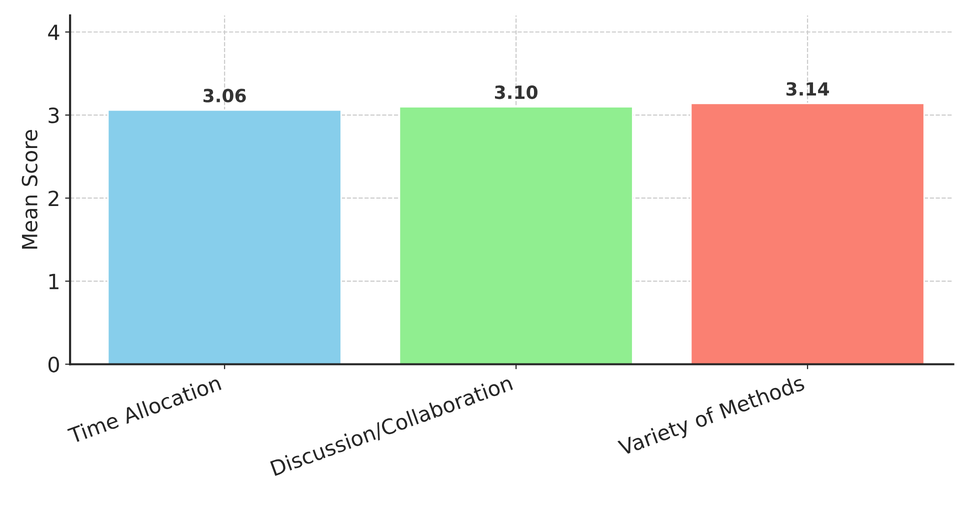  Describe the element at coordinates (53, 116) in the screenshot. I see `y-tick-label: 3` at that location.